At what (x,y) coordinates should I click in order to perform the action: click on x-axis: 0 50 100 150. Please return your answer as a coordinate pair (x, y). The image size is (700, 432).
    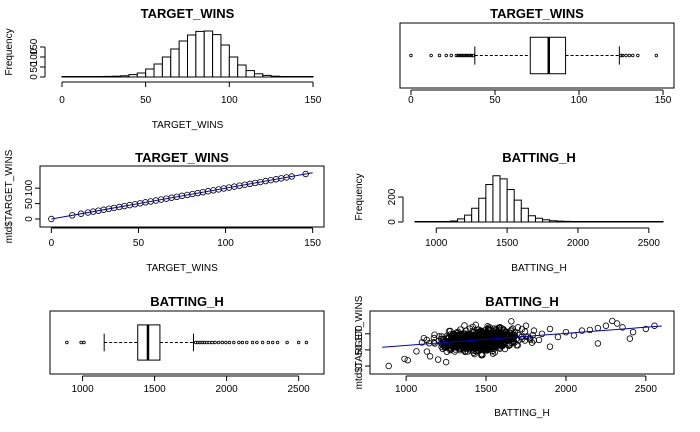
    Looking at the image, I should click on (540, 97).